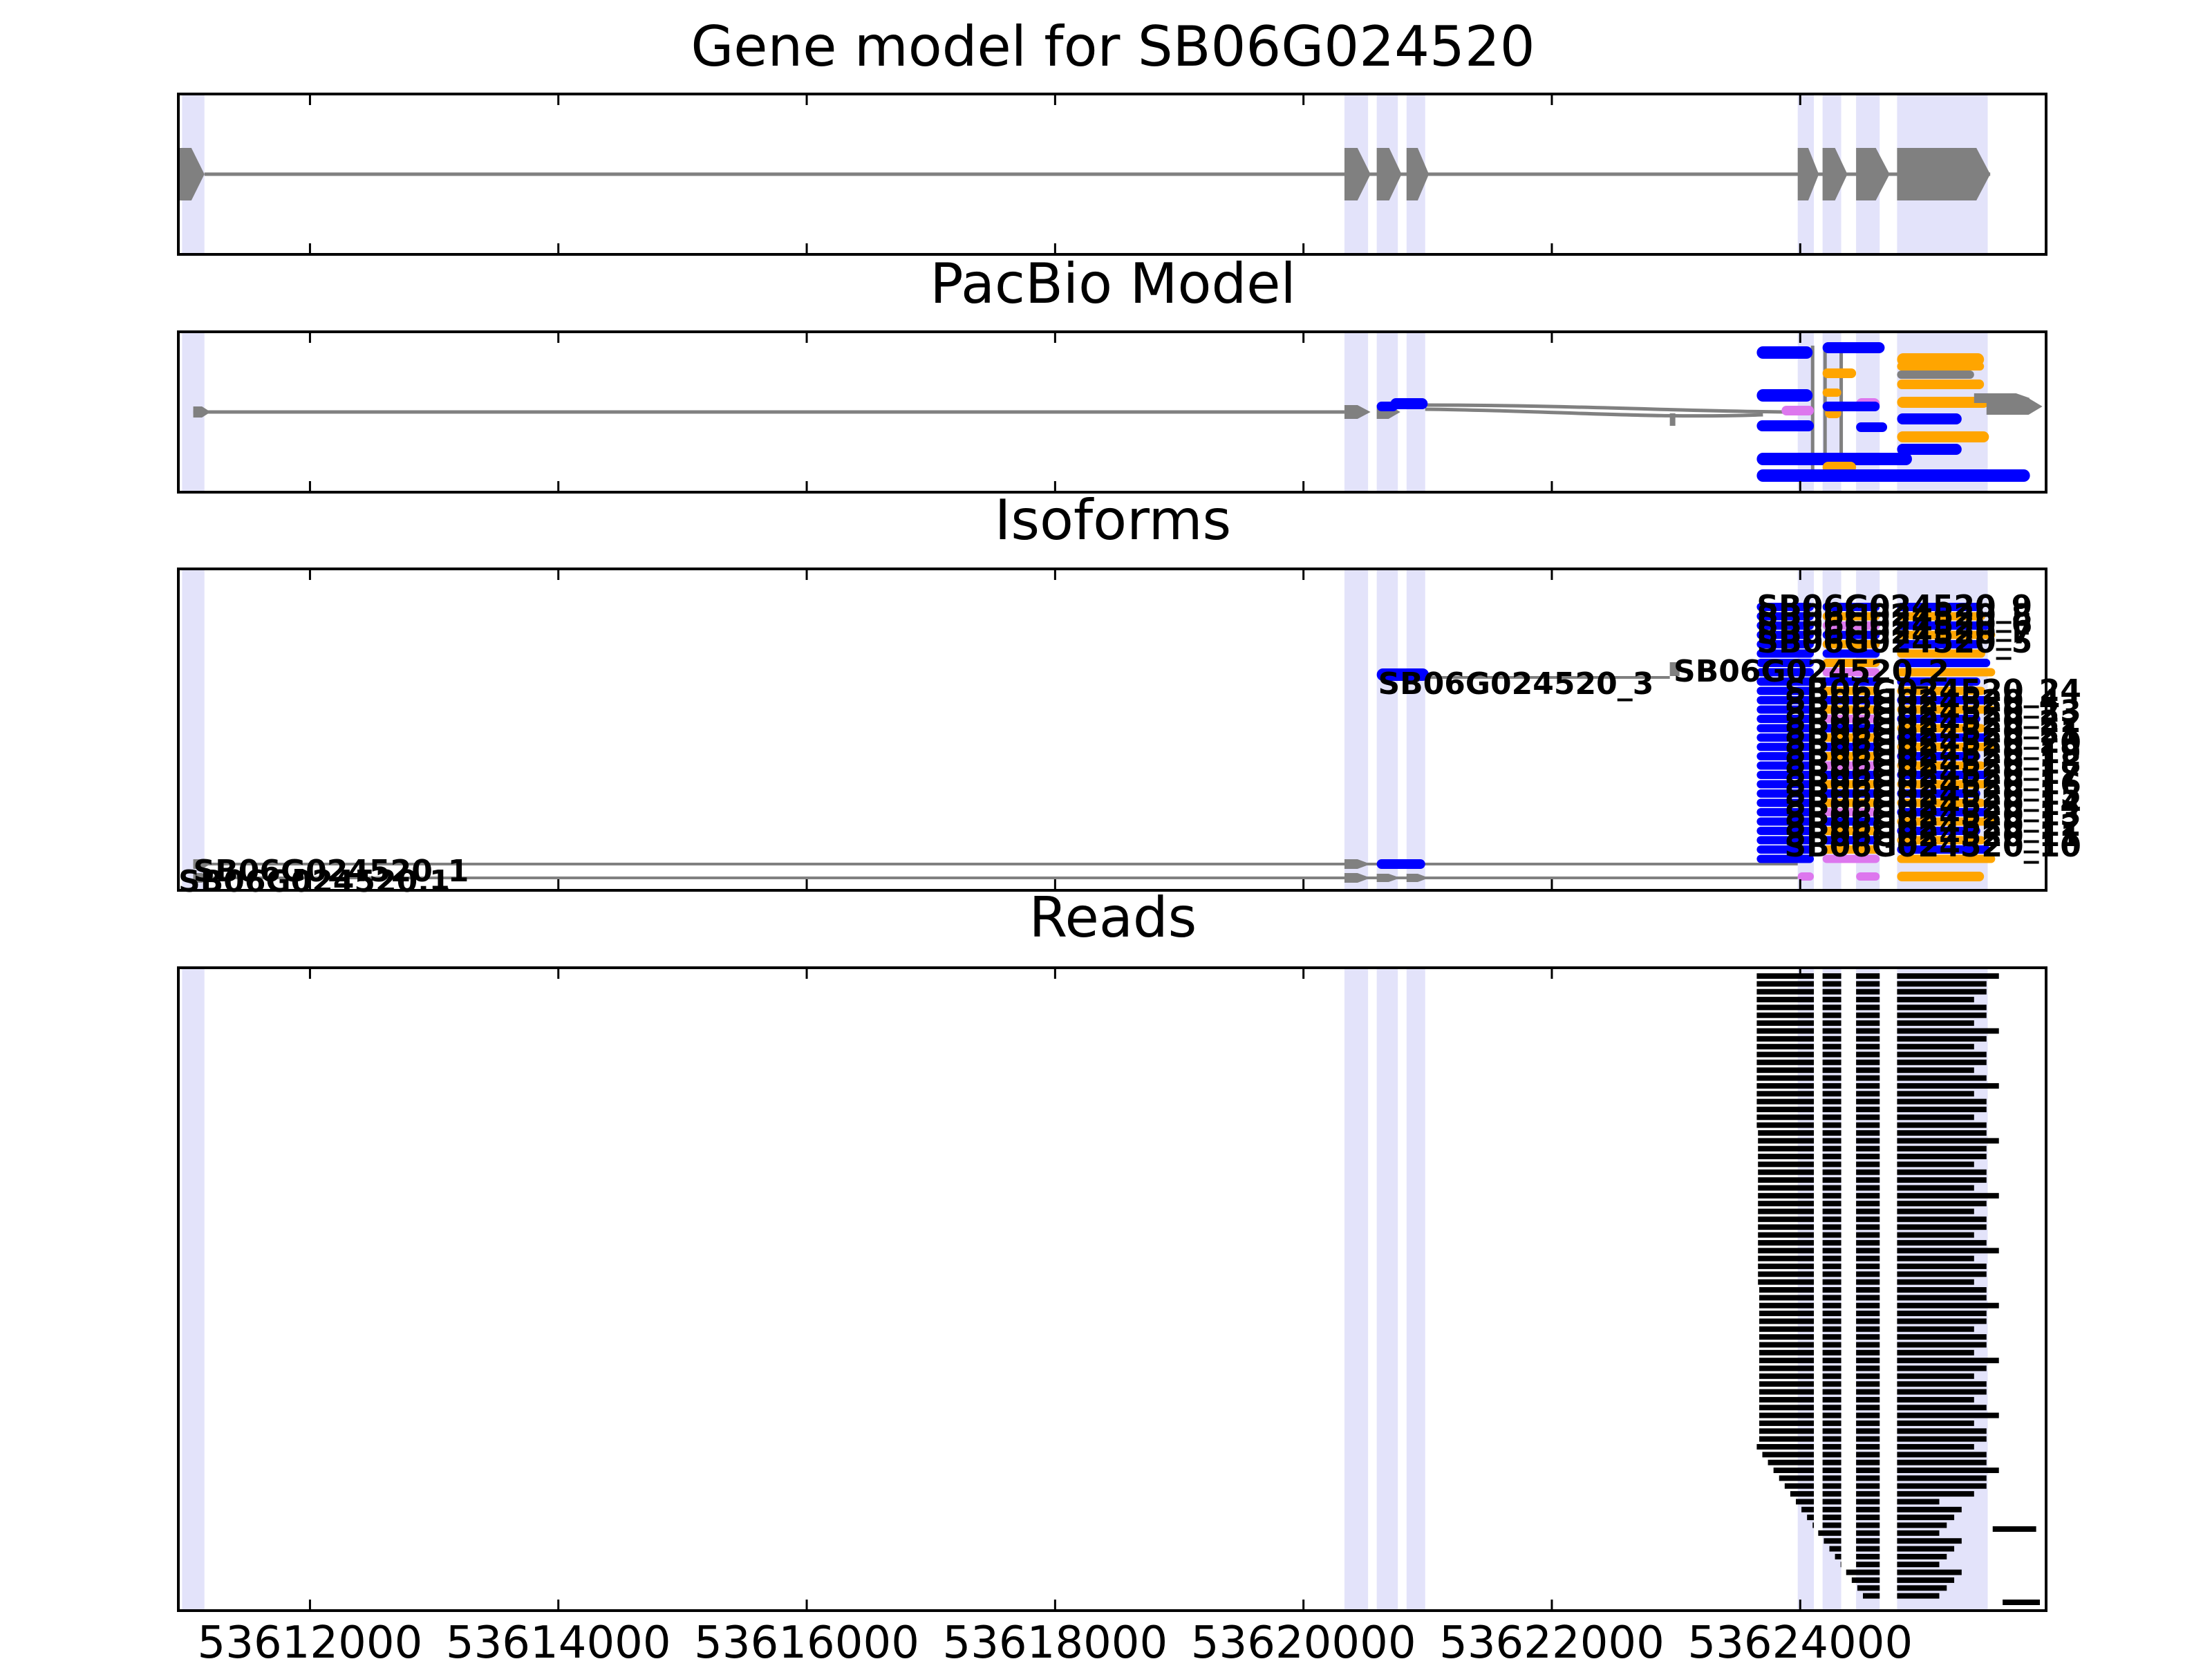 The width and height of the screenshot is (2212, 1659). What do you see at coordinates (1113, 917) in the screenshot?
I see `panel-title-reads: Reads` at bounding box center [1113, 917].